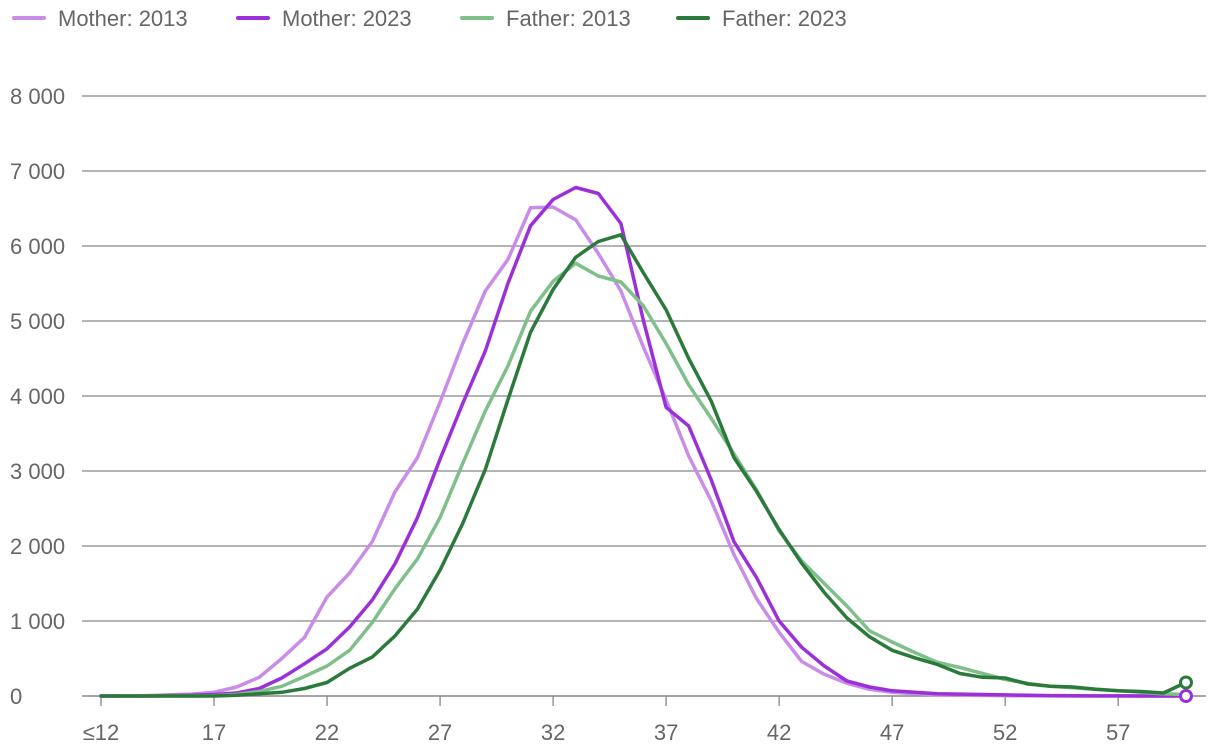  What do you see at coordinates (16, 696) in the screenshot?
I see `y-tick-label: 0` at bounding box center [16, 696].